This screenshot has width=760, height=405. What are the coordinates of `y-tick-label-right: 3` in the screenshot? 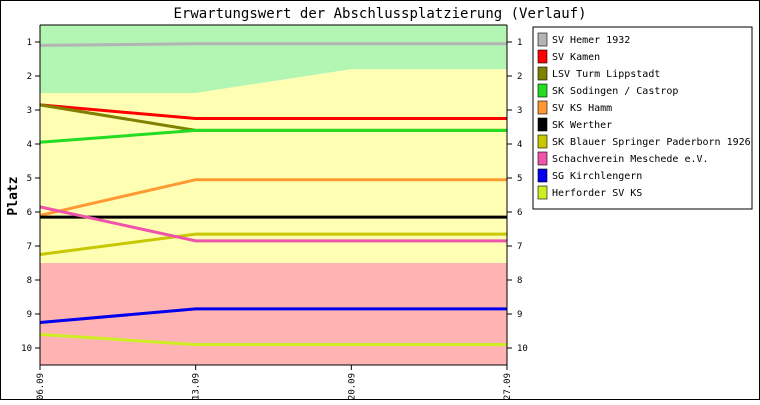 It's located at (519, 111).